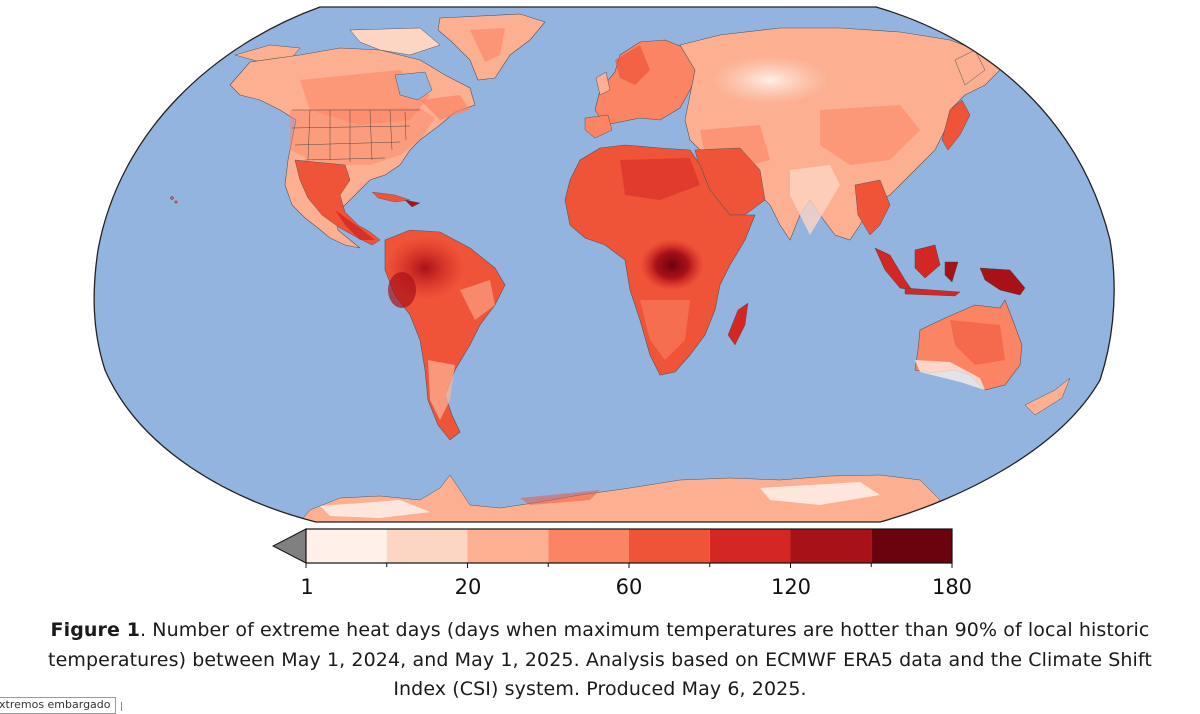 The height and width of the screenshot is (714, 1200). Describe the element at coordinates (337, 202) in the screenshot. I see `land-mexico` at that location.